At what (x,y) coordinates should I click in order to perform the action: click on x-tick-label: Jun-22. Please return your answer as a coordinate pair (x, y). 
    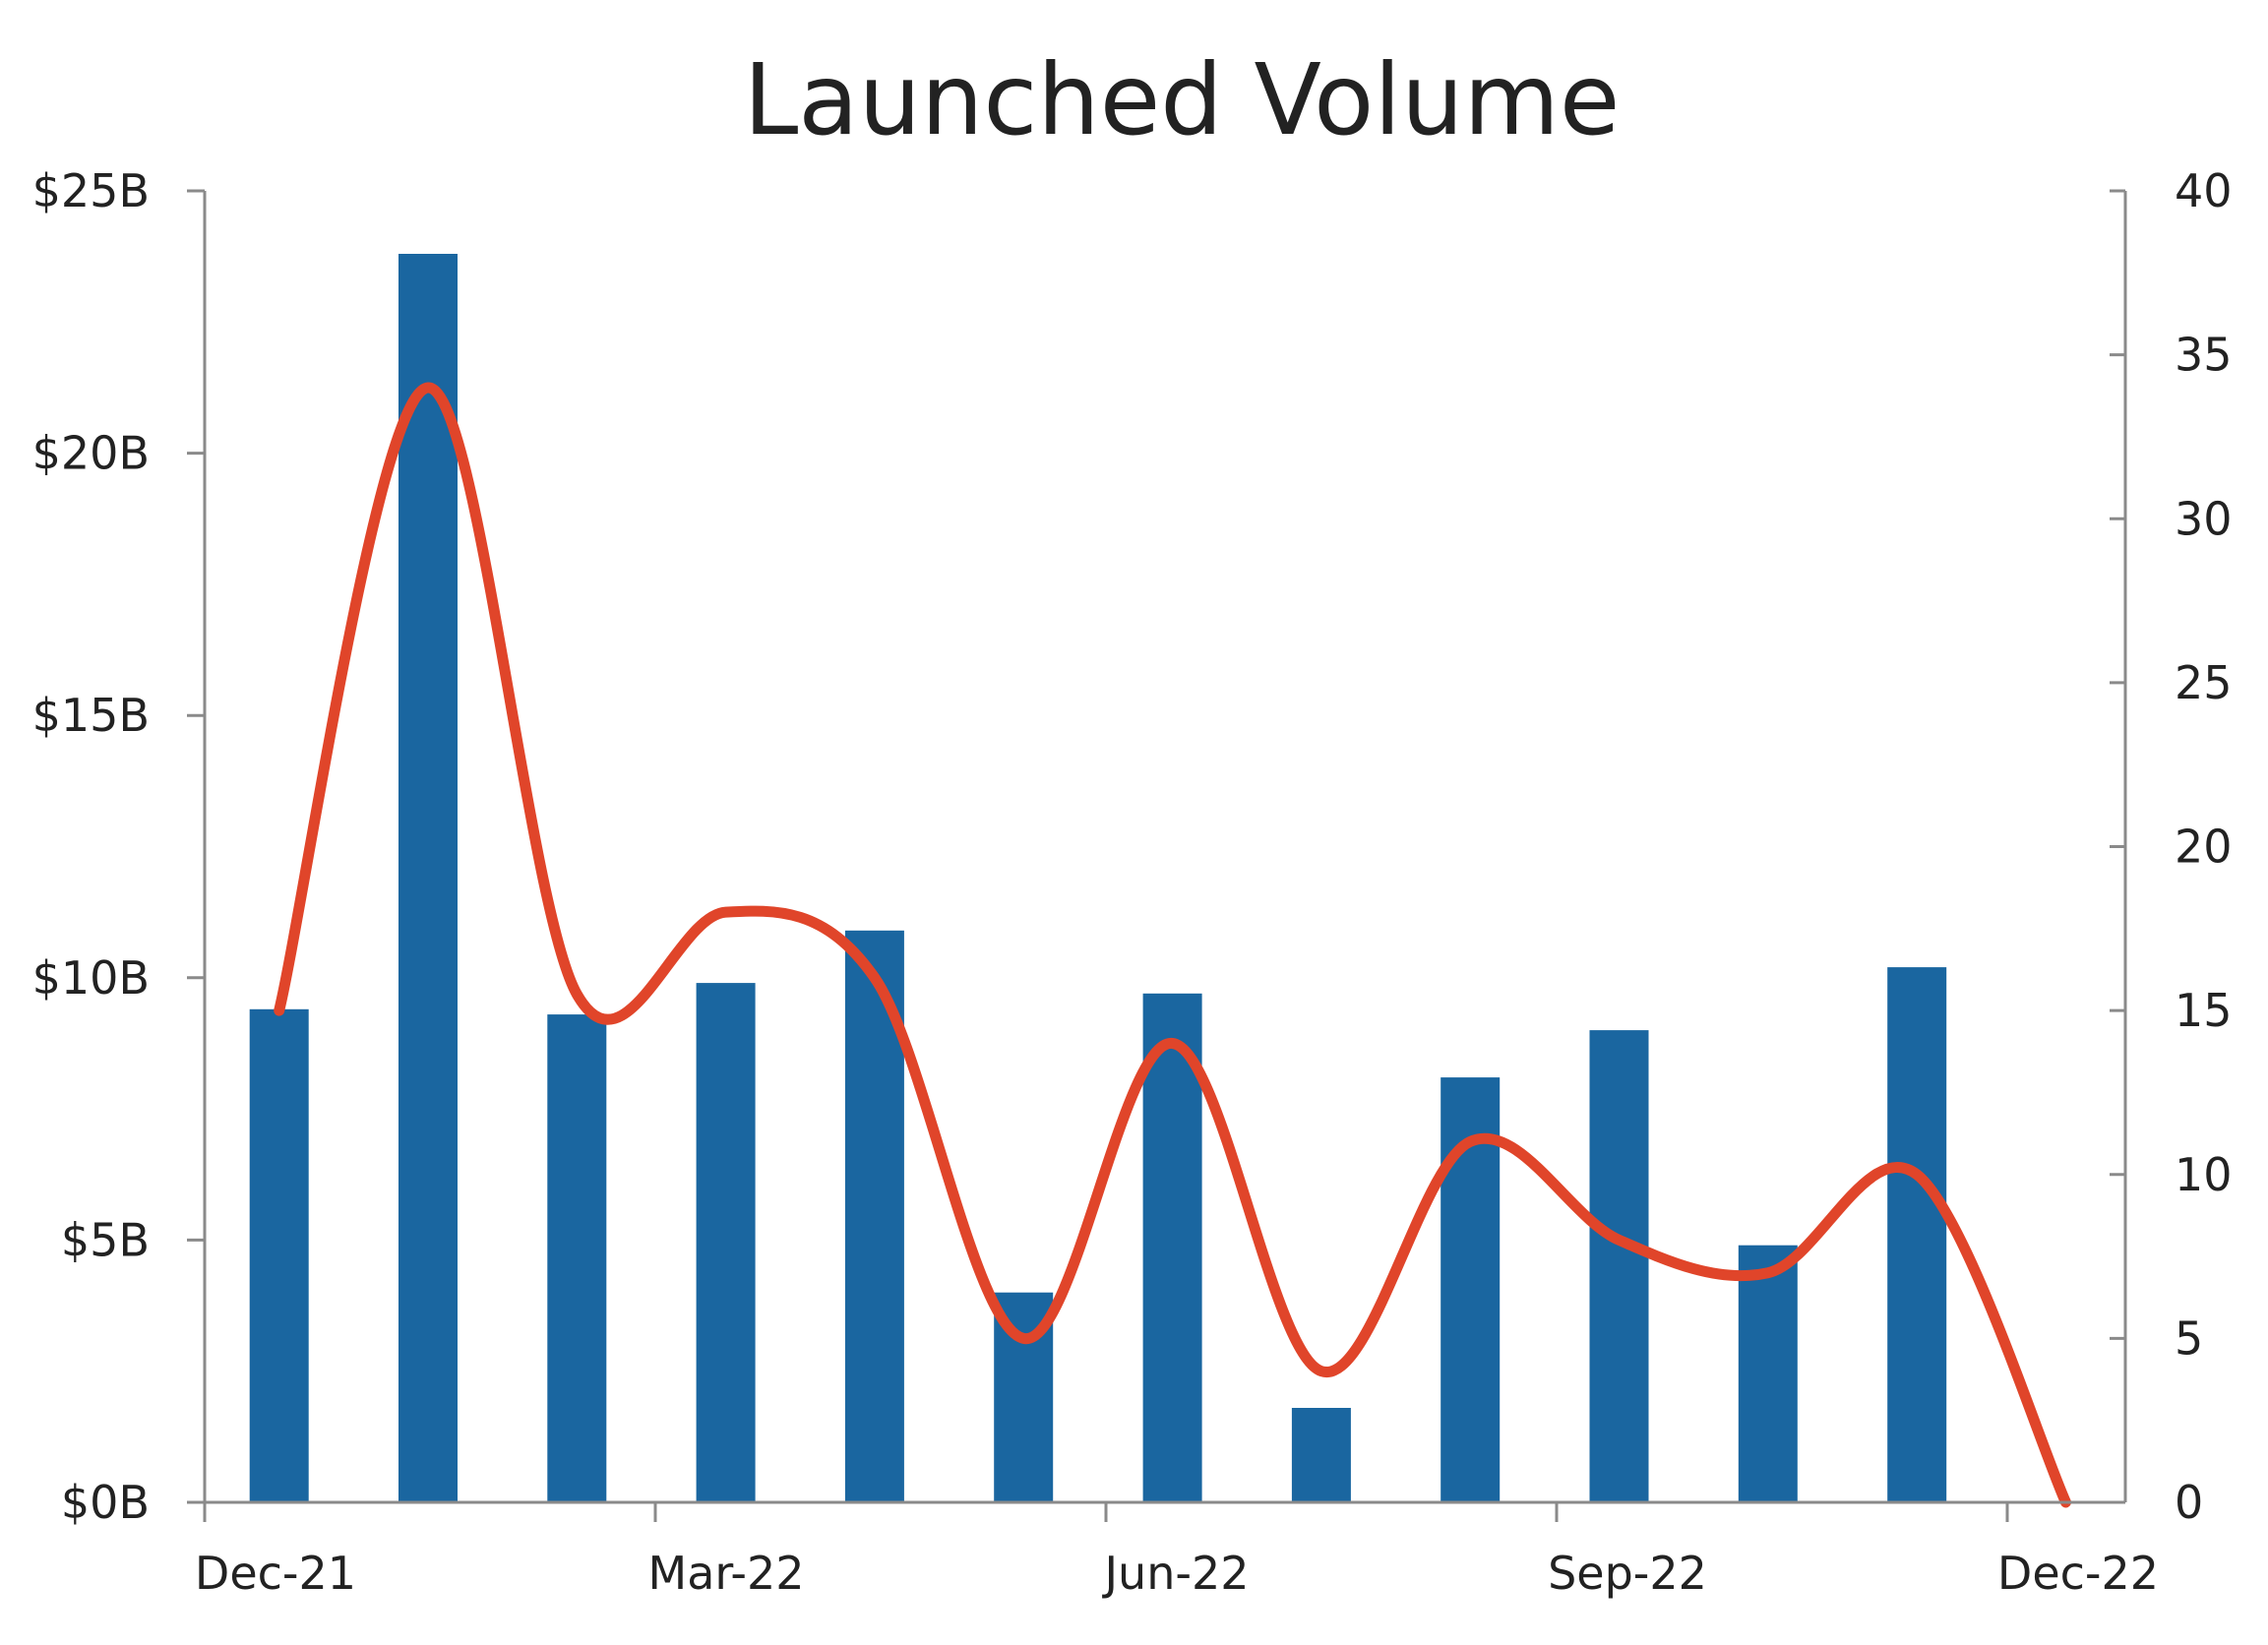
    Looking at the image, I should click on (1175, 1573).